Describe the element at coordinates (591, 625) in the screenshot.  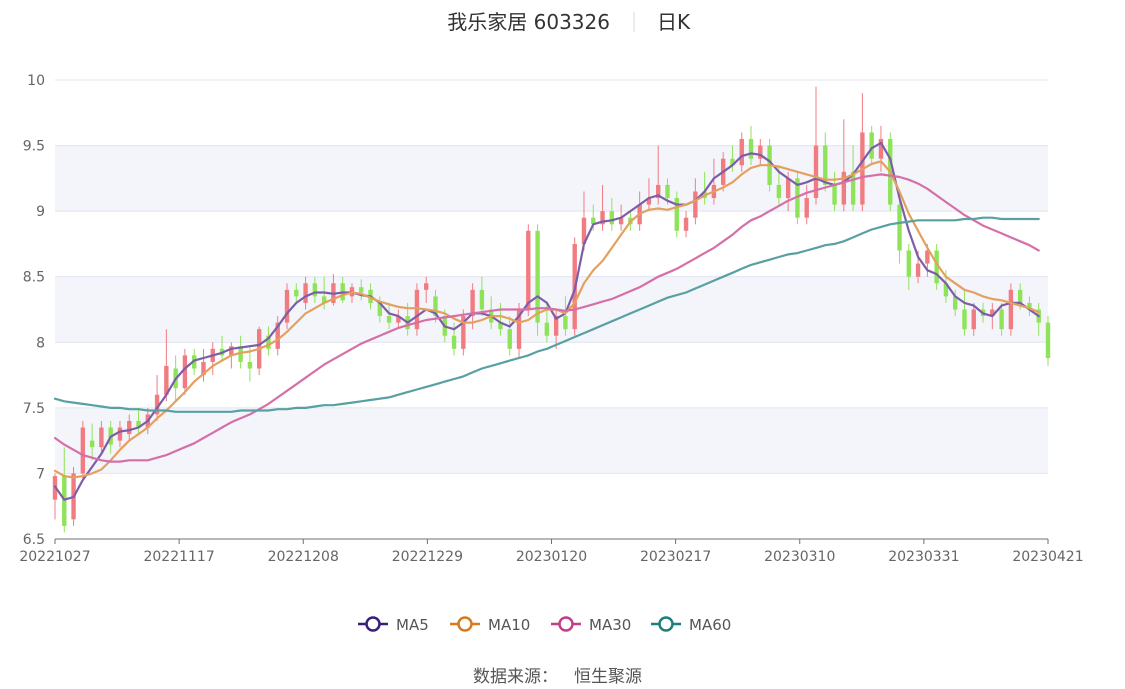
I see `legend-item-ma30: MA30` at that location.